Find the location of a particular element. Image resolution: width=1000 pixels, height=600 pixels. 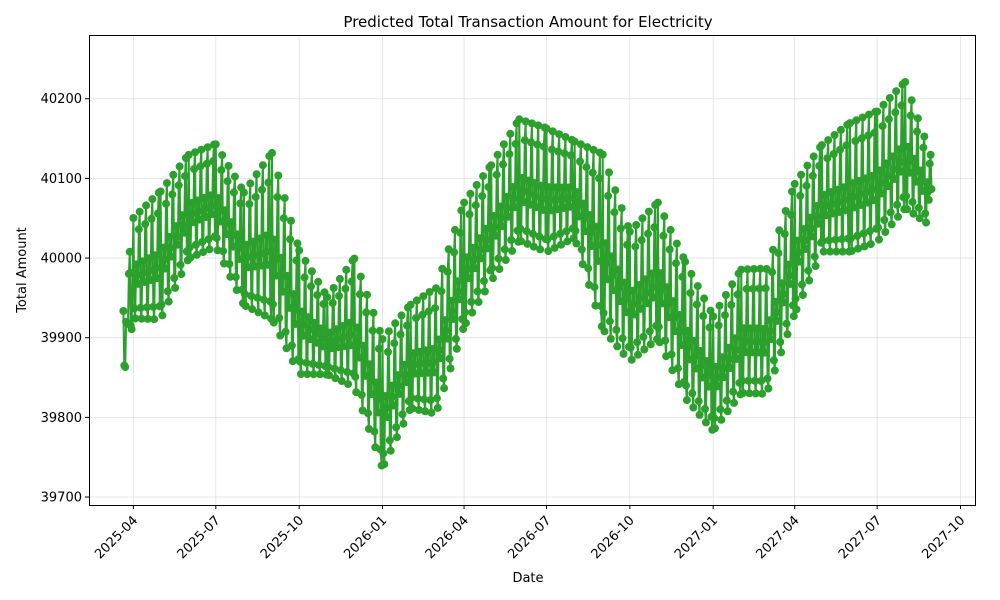

y-tick-label: 39900 is located at coordinates (61, 338).